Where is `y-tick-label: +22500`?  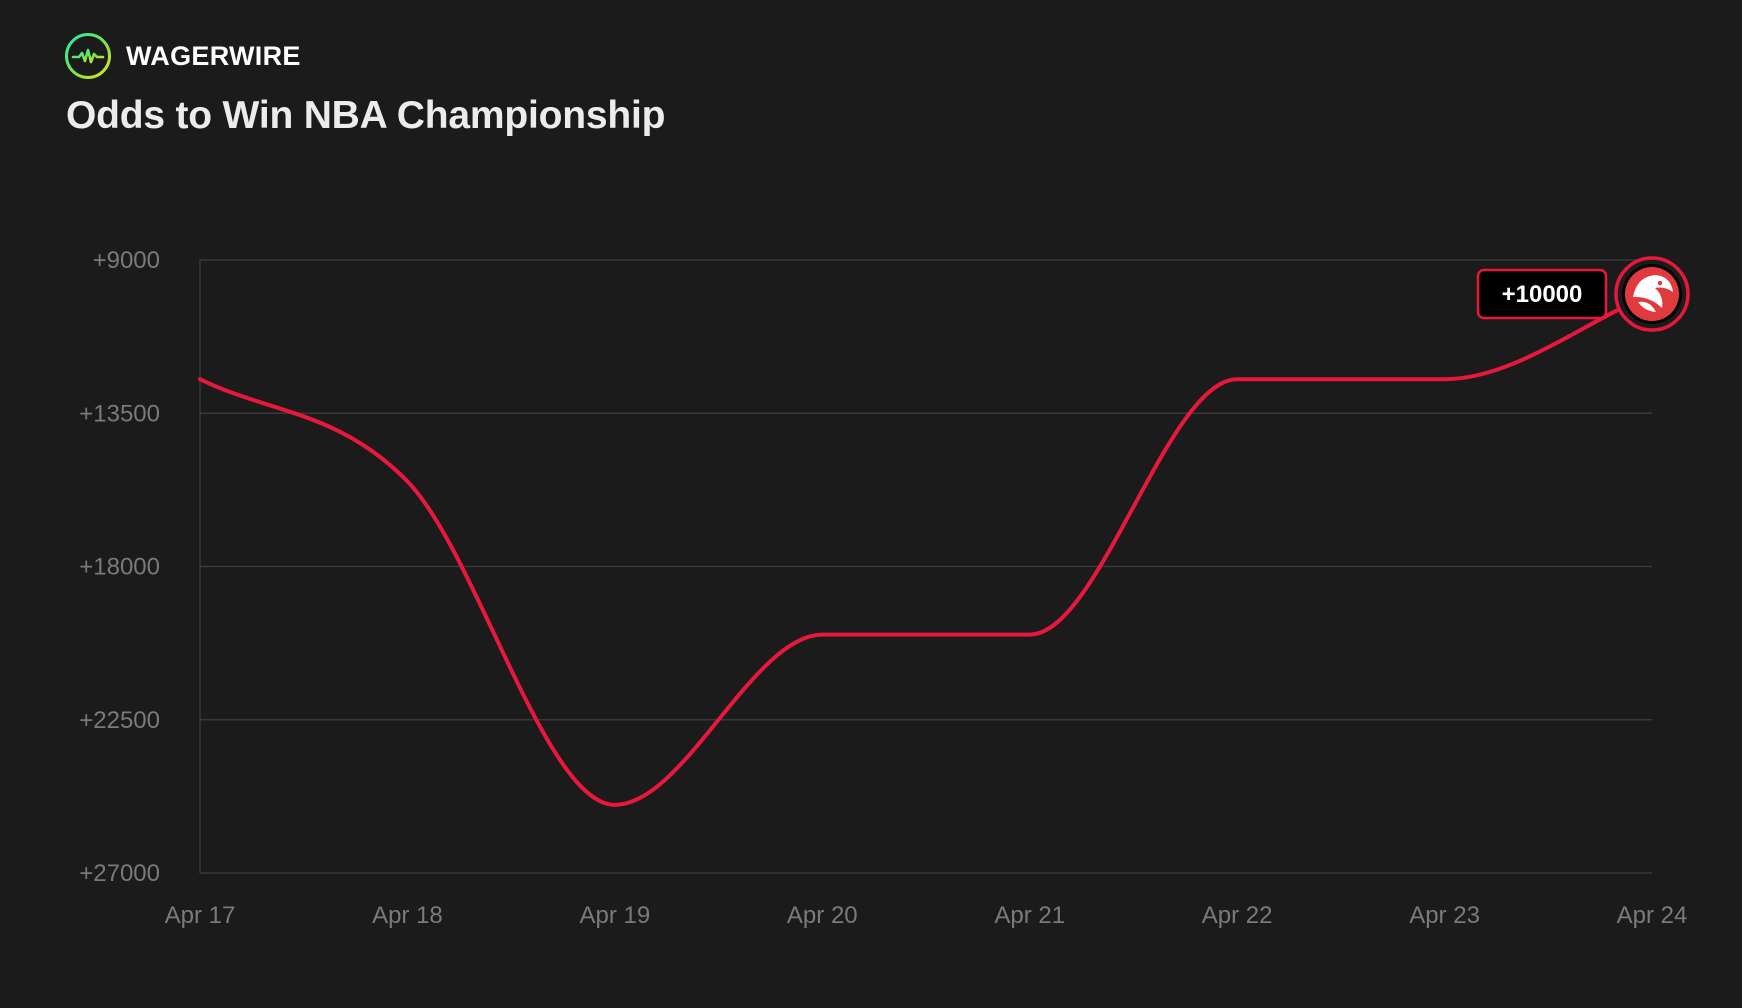
y-tick-label: +22500 is located at coordinates (119, 720).